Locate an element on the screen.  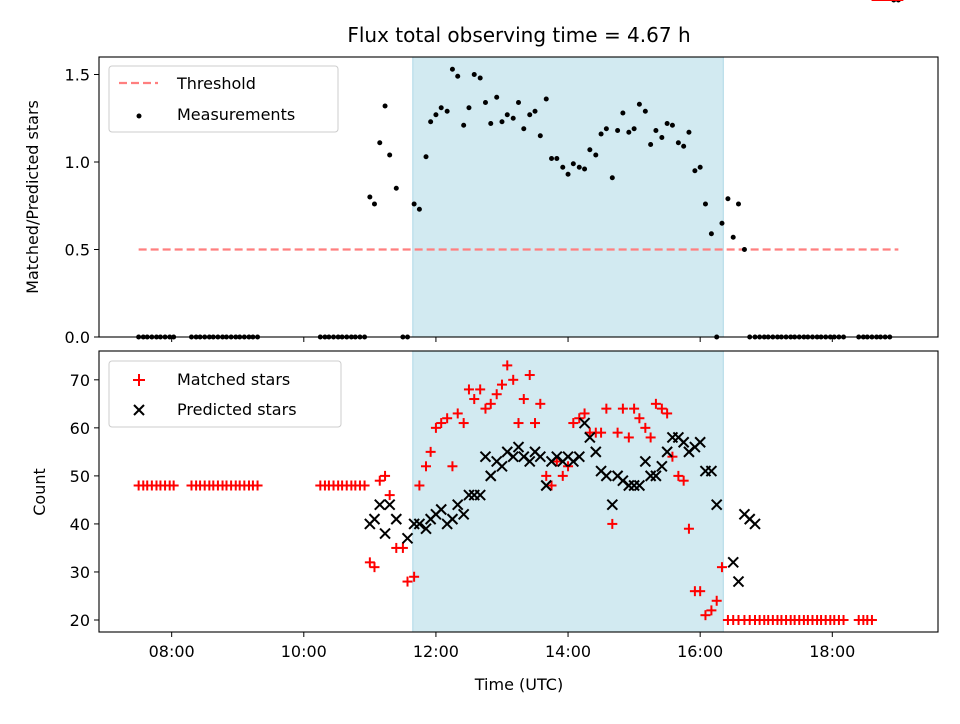
bottom-legend-box is located at coordinates (225, 394).